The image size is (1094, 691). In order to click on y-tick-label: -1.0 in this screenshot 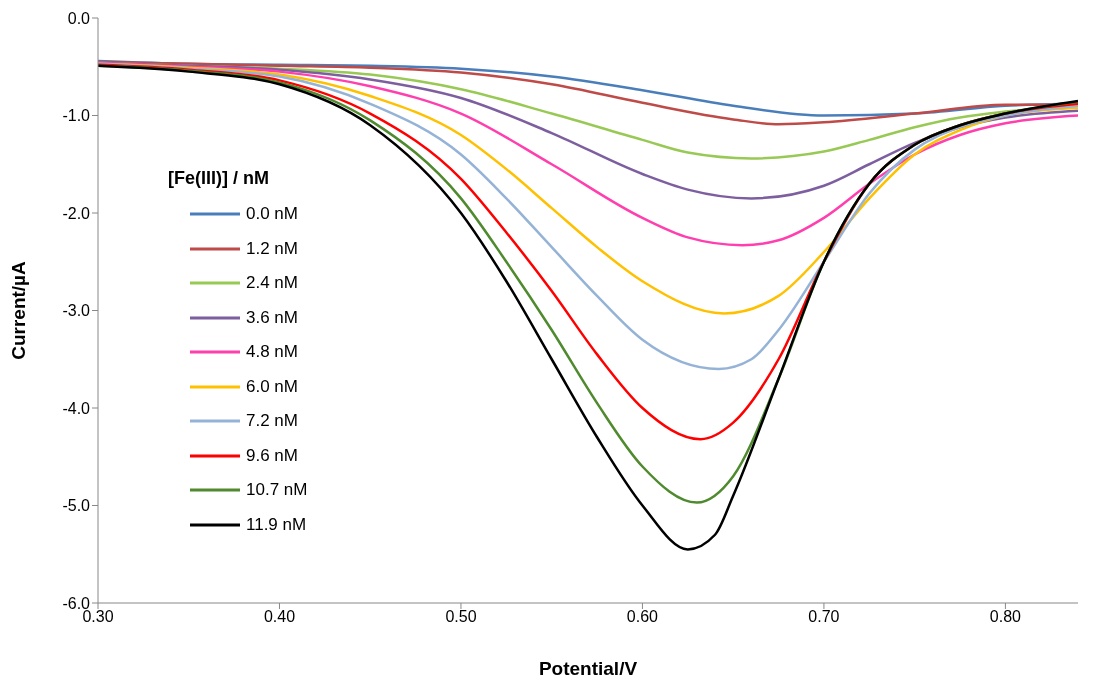, I will do `click(76, 116)`.